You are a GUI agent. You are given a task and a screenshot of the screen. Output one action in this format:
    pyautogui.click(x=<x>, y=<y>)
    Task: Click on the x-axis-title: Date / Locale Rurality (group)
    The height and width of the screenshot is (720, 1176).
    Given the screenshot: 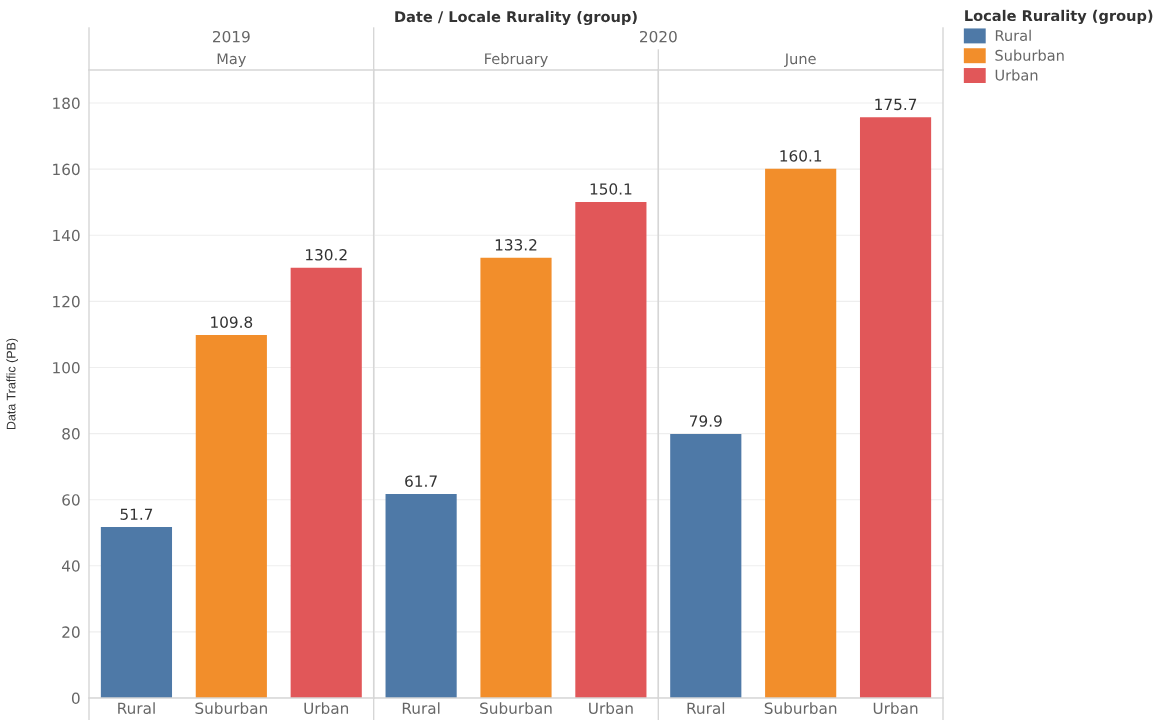 What is the action you would take?
    pyautogui.click(x=516, y=18)
    